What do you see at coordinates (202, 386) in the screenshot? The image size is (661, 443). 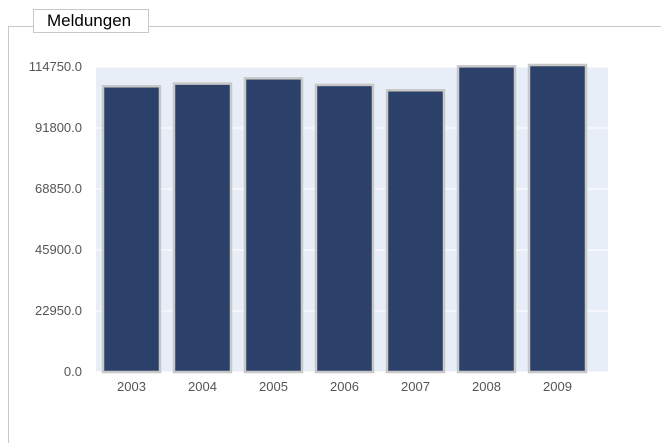 I see `x-tick-label: 2004` at bounding box center [202, 386].